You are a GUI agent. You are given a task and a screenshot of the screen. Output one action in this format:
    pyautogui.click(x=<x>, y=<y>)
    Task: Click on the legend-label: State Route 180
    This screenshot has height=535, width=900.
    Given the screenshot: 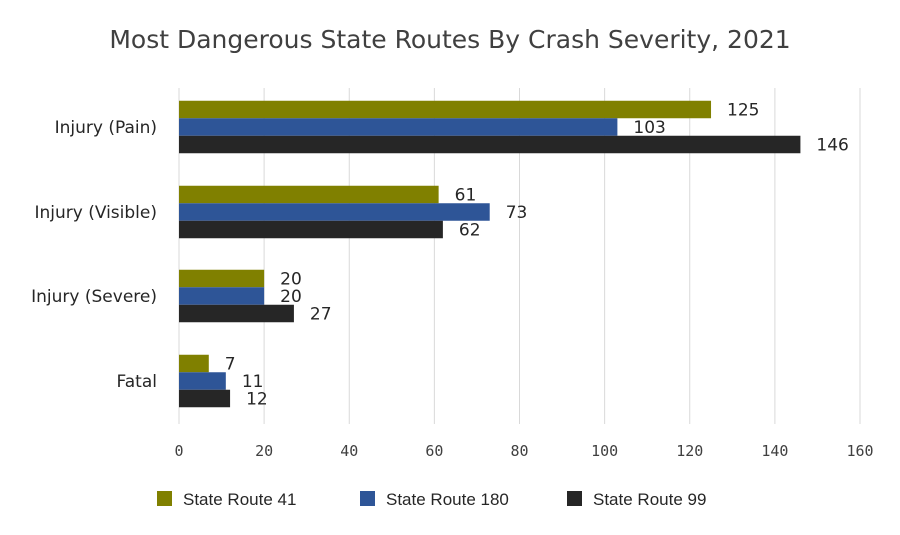 What is the action you would take?
    pyautogui.click(x=447, y=499)
    